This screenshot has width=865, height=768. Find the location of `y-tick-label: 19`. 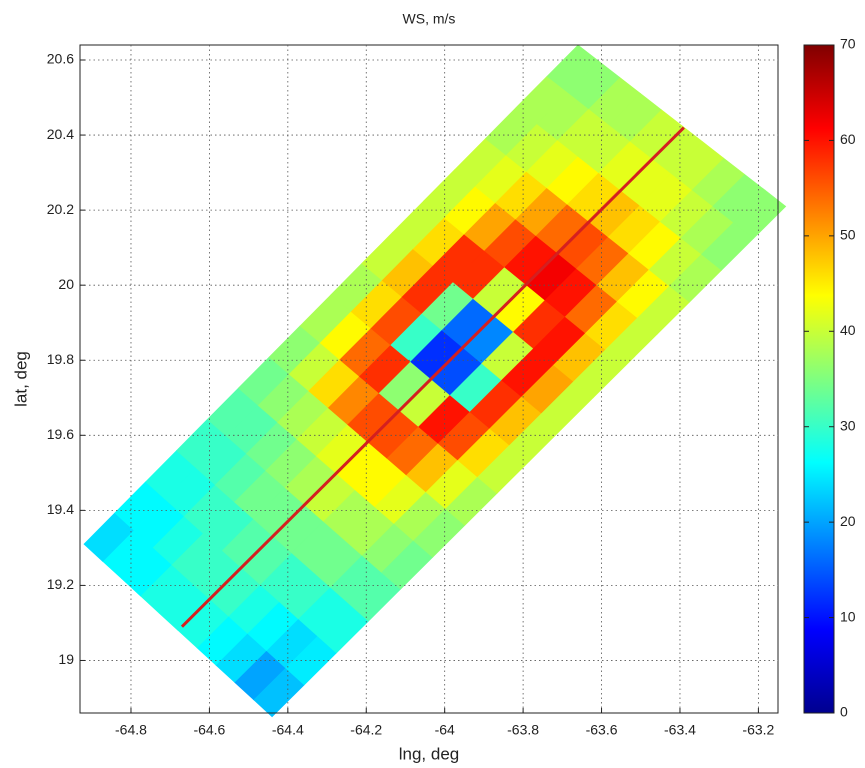

y-tick-label: 19 is located at coordinates (66, 659).